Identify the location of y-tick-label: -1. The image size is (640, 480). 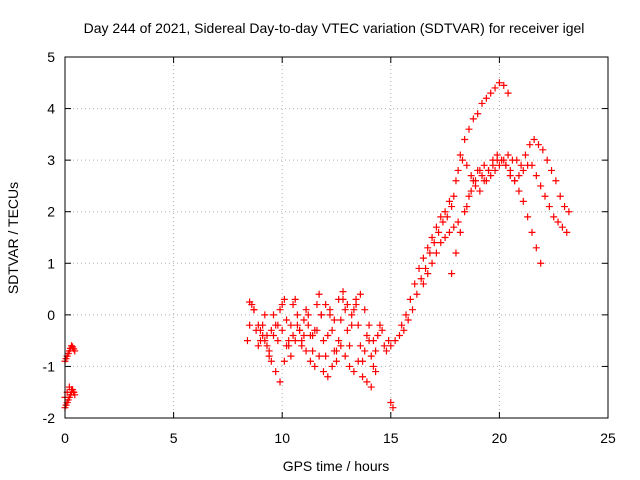
(49, 366).